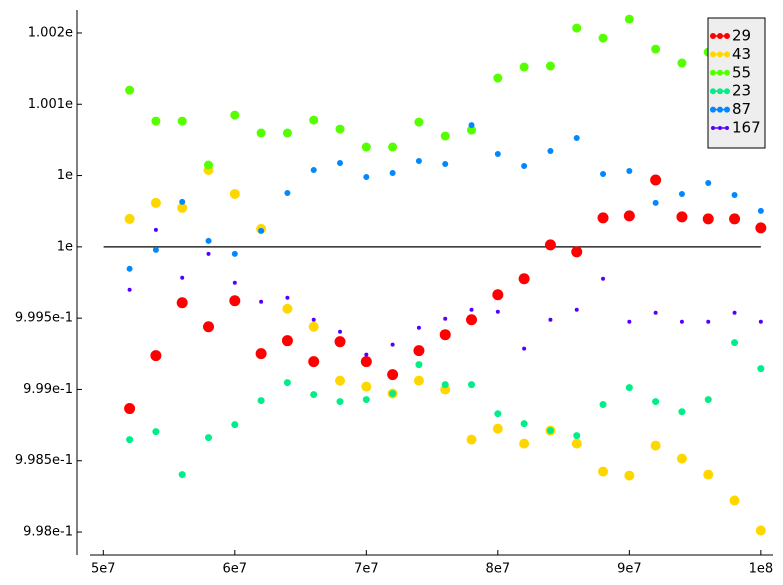 This screenshot has height=585, width=783. Describe the element at coordinates (741, 54) in the screenshot. I see `legend-label: 43` at that location.